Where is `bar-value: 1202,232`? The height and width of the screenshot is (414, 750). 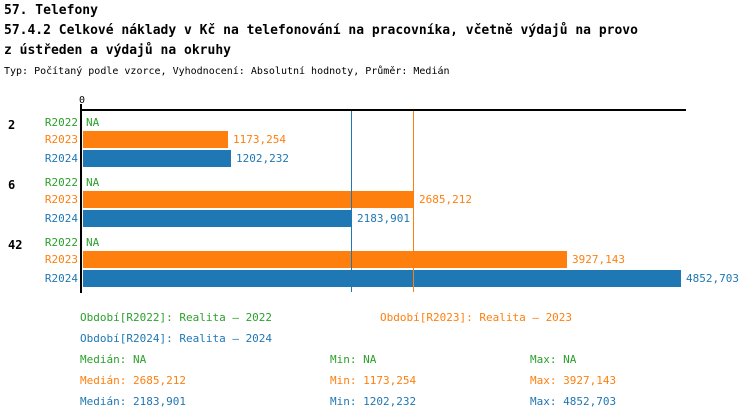
bar-value: 1202,232 is located at coordinates (262, 158).